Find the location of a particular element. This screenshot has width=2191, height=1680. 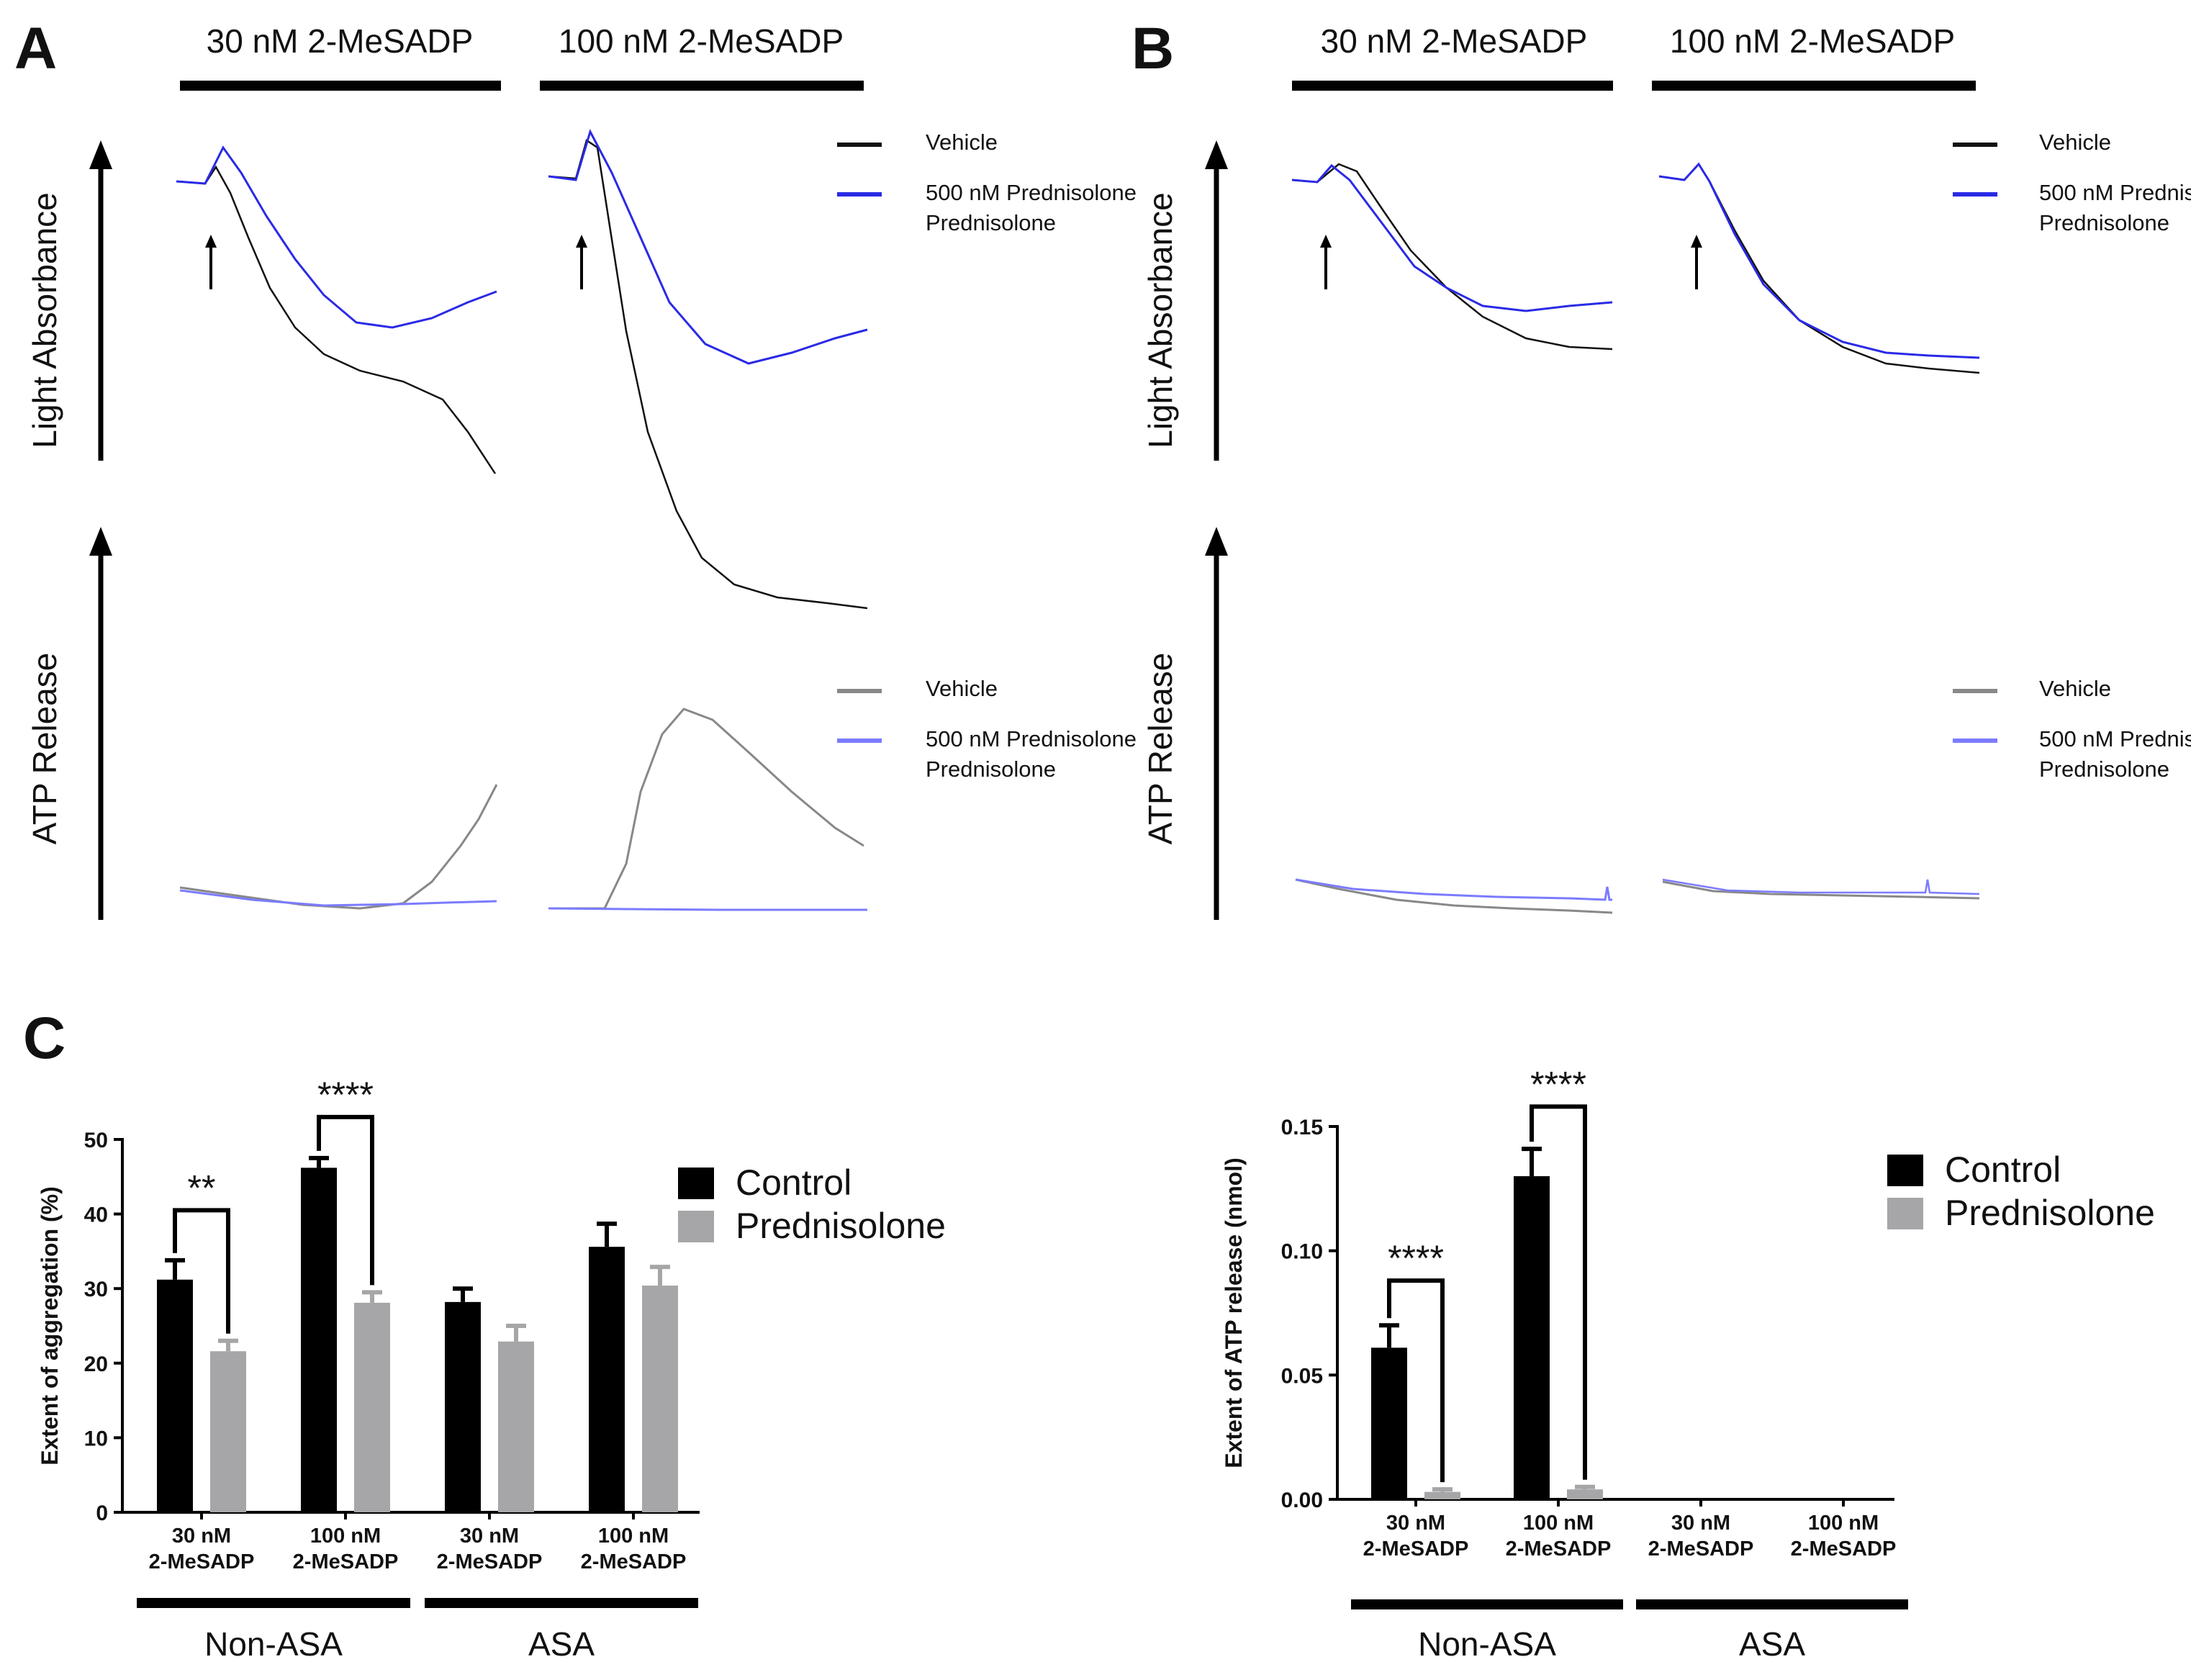

panel-a-legend-pred-line2: Prednisolone is located at coordinates (991, 222).